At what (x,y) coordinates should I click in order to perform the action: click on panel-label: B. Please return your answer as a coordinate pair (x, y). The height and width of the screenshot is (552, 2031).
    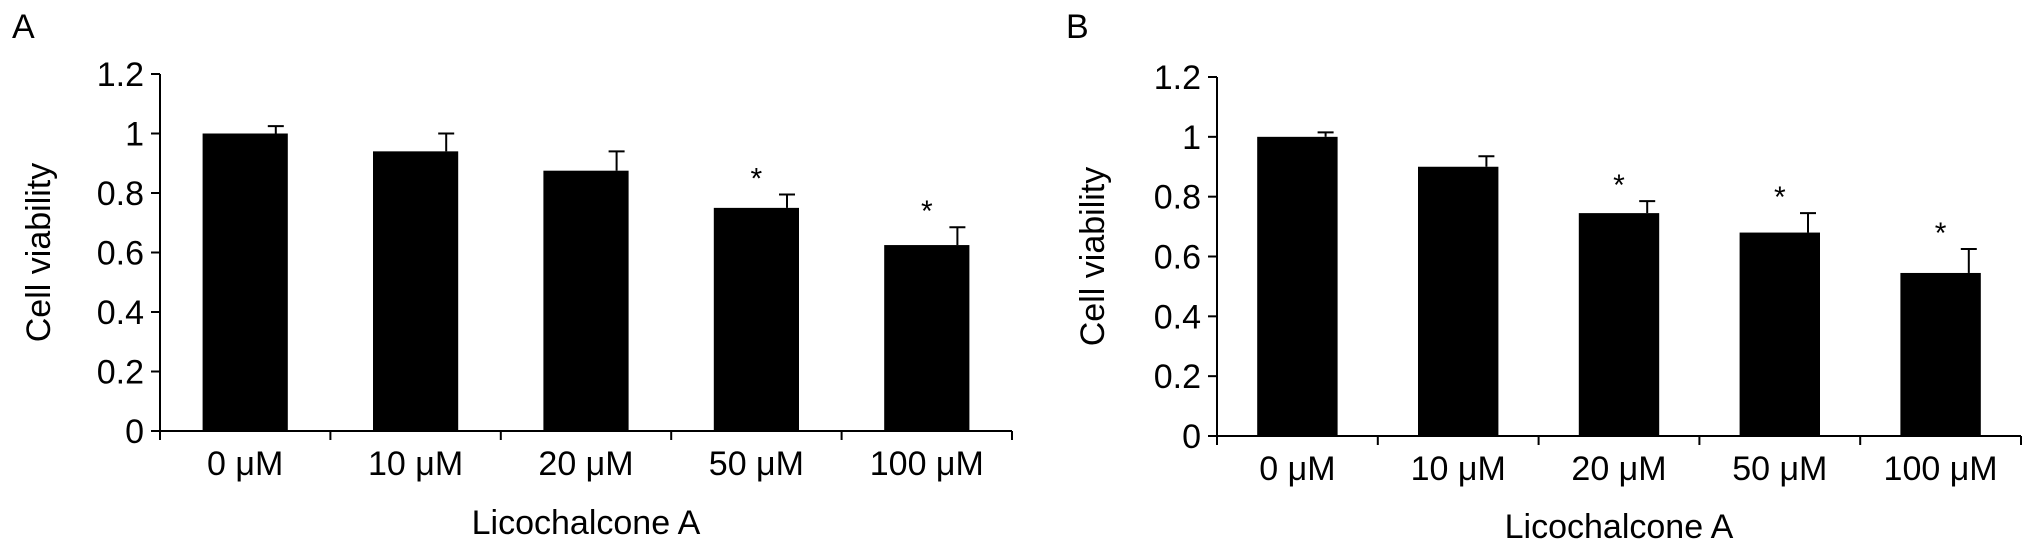
    Looking at the image, I should click on (1077, 27).